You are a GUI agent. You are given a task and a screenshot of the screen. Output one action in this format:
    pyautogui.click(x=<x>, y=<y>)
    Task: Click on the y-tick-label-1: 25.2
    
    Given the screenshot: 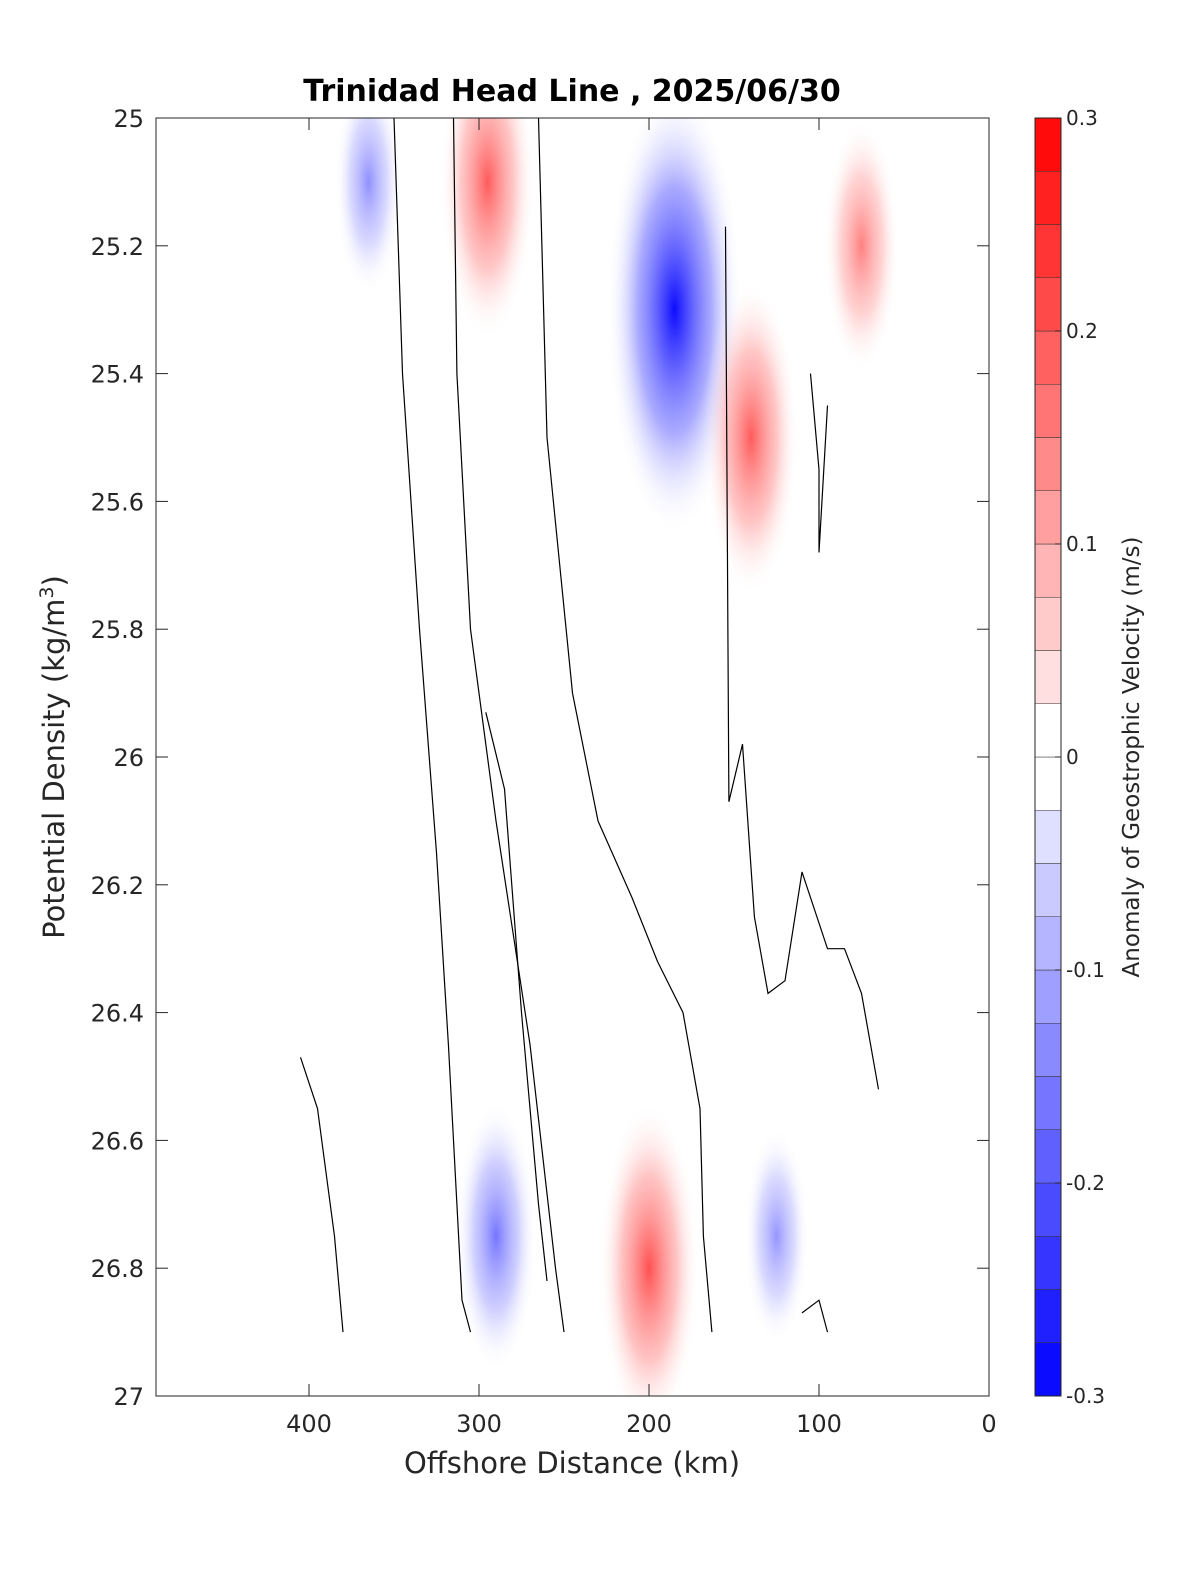 What is the action you would take?
    pyautogui.click(x=117, y=247)
    